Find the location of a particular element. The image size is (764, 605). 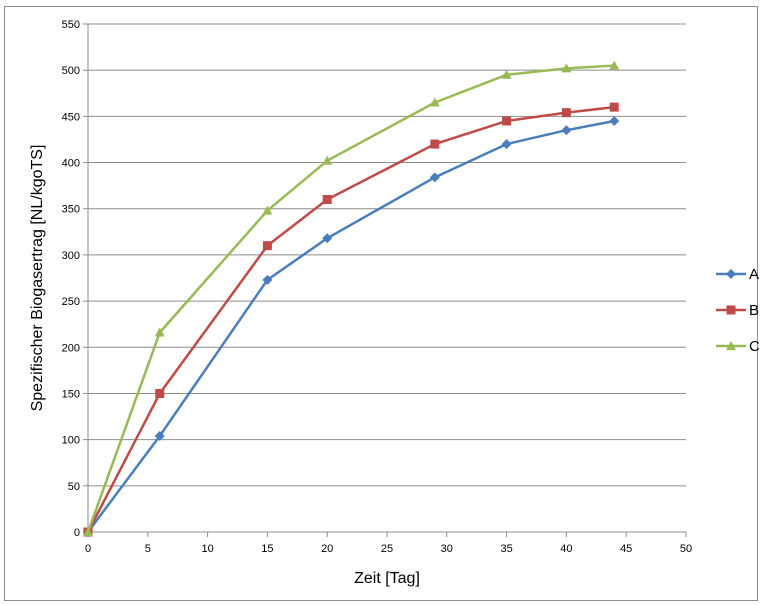

x-tick-label: 40 is located at coordinates (566, 549).